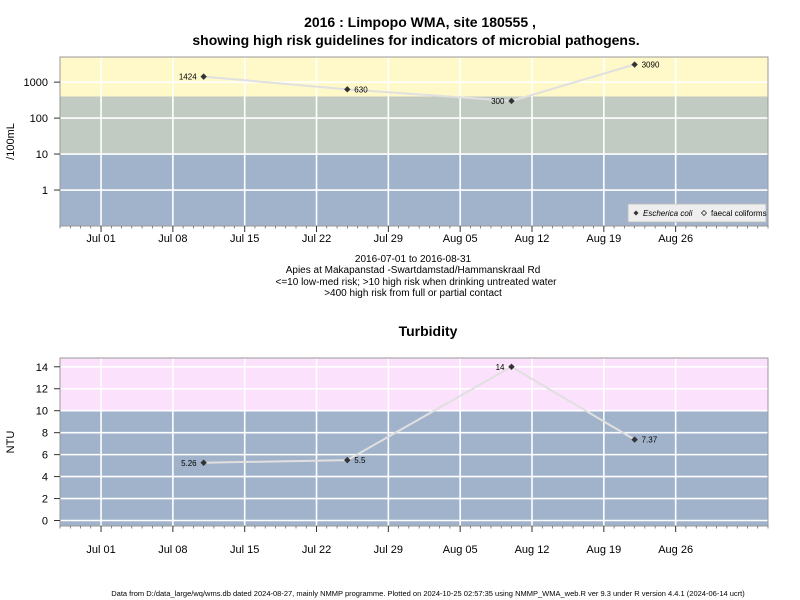  I want to click on y-axis-label: /100mL, so click(11, 141).